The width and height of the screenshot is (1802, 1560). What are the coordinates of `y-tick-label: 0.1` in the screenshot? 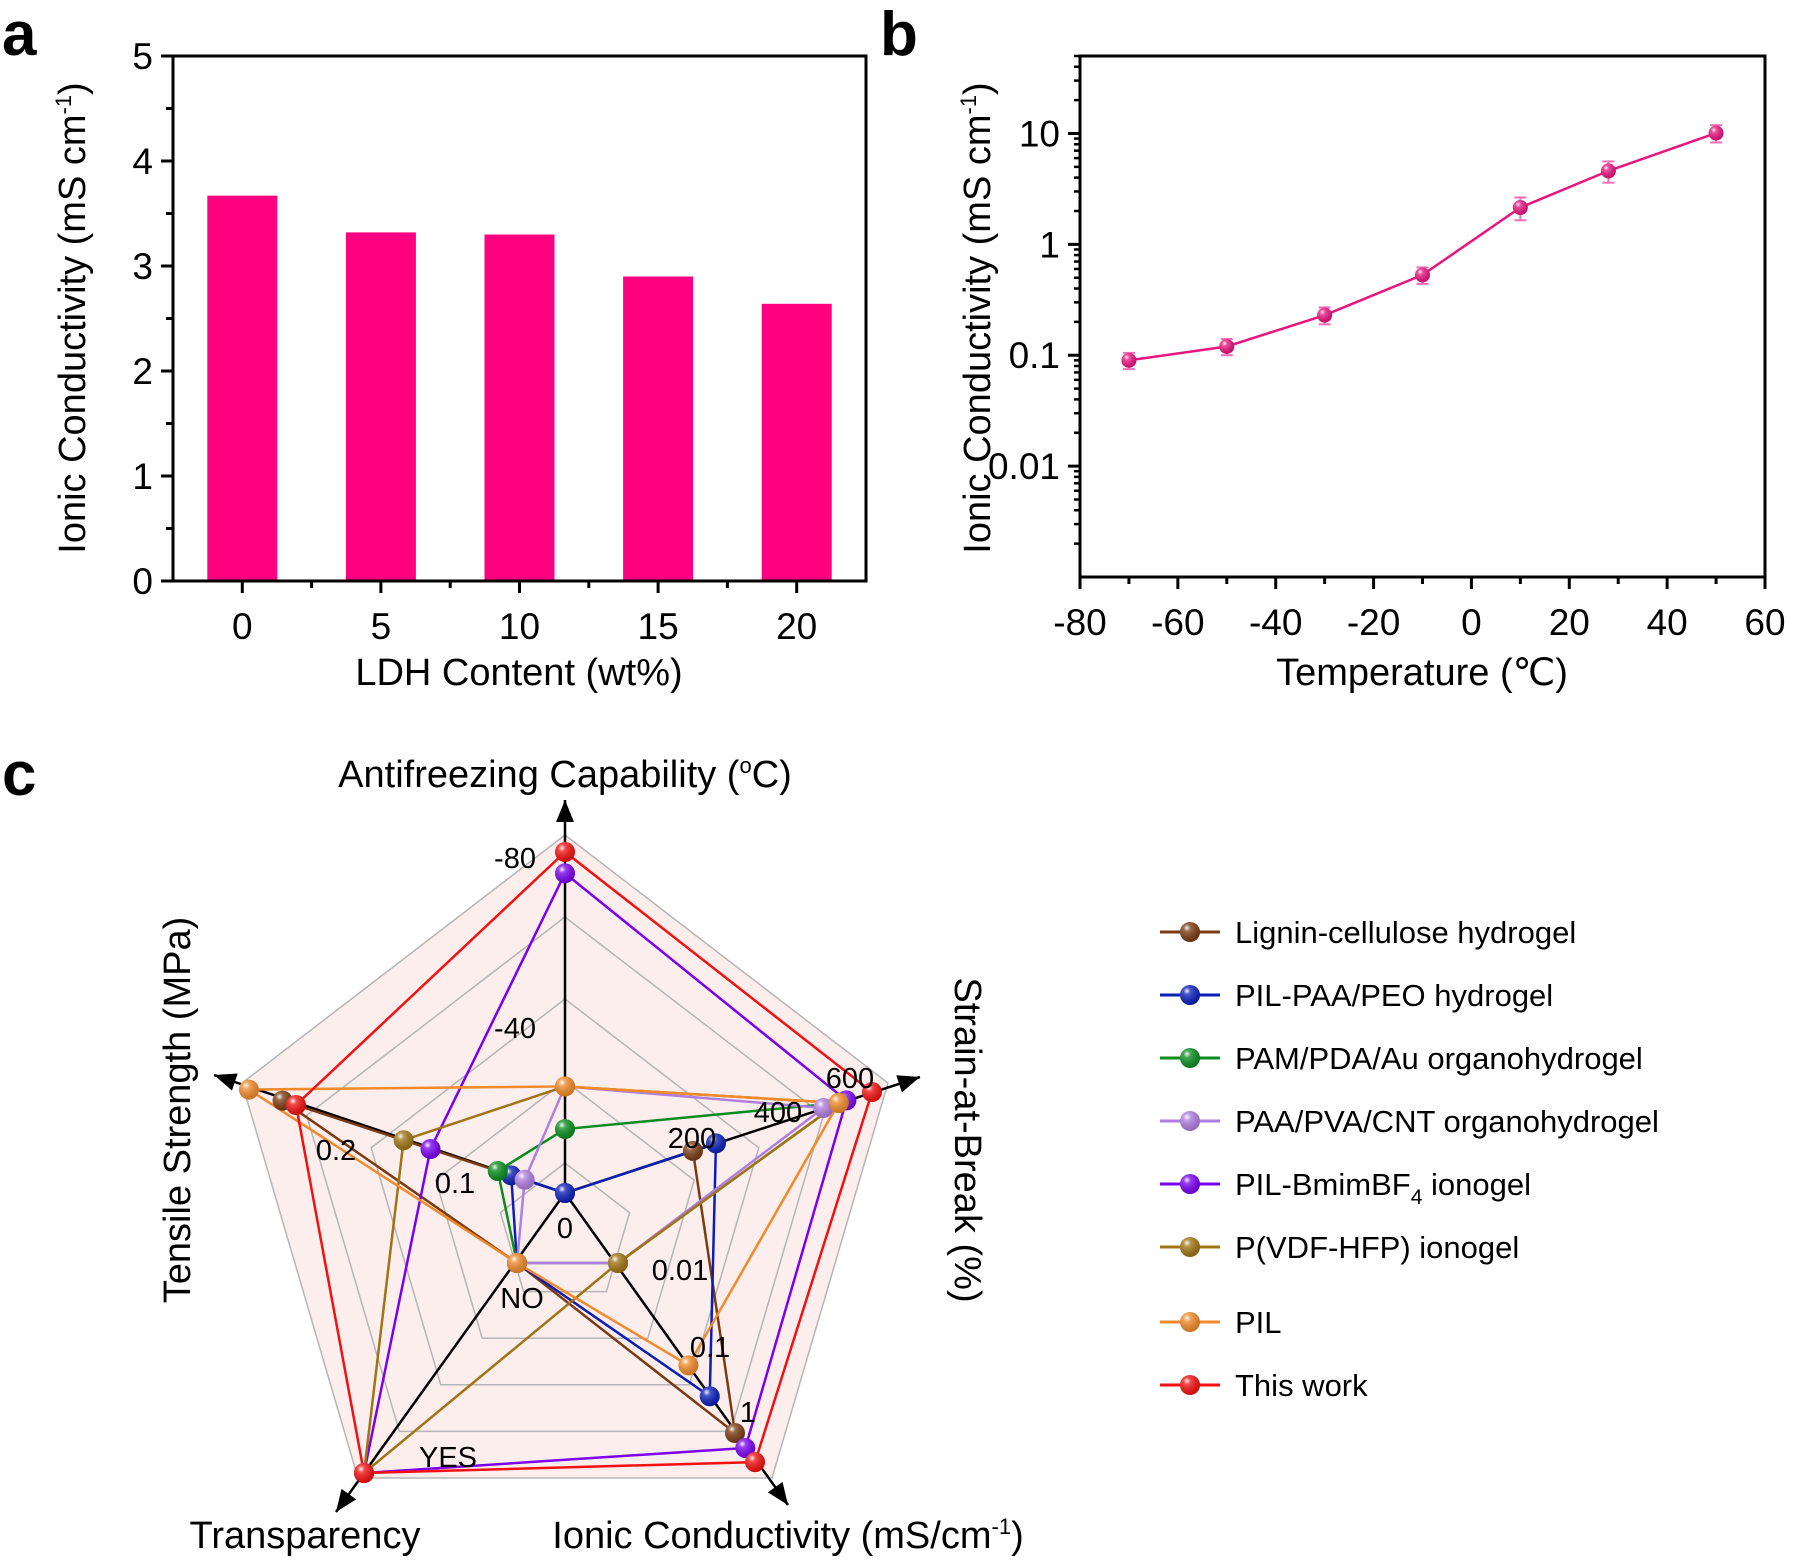 It's located at (1034, 355).